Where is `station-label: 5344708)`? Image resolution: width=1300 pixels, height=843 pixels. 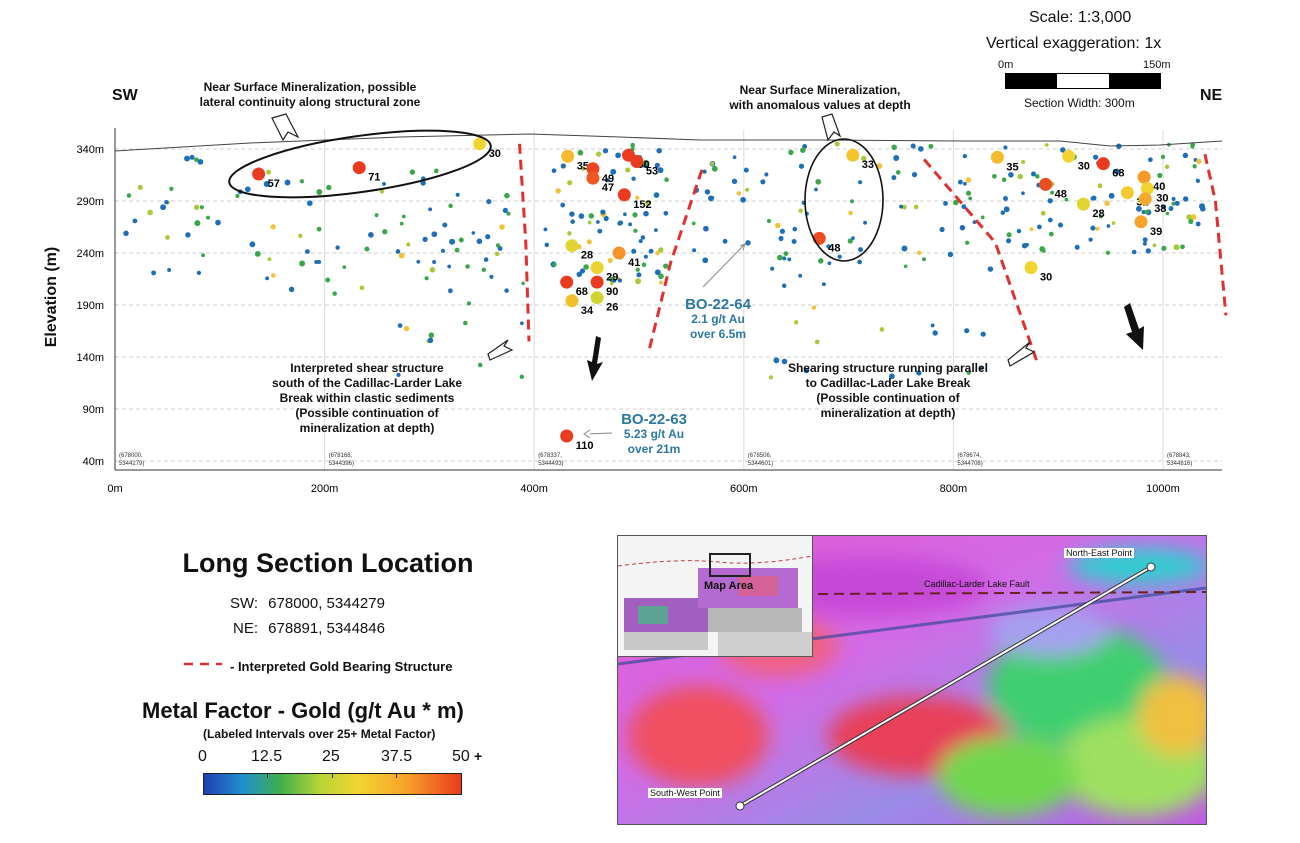 station-label: 5344708) is located at coordinates (969, 464).